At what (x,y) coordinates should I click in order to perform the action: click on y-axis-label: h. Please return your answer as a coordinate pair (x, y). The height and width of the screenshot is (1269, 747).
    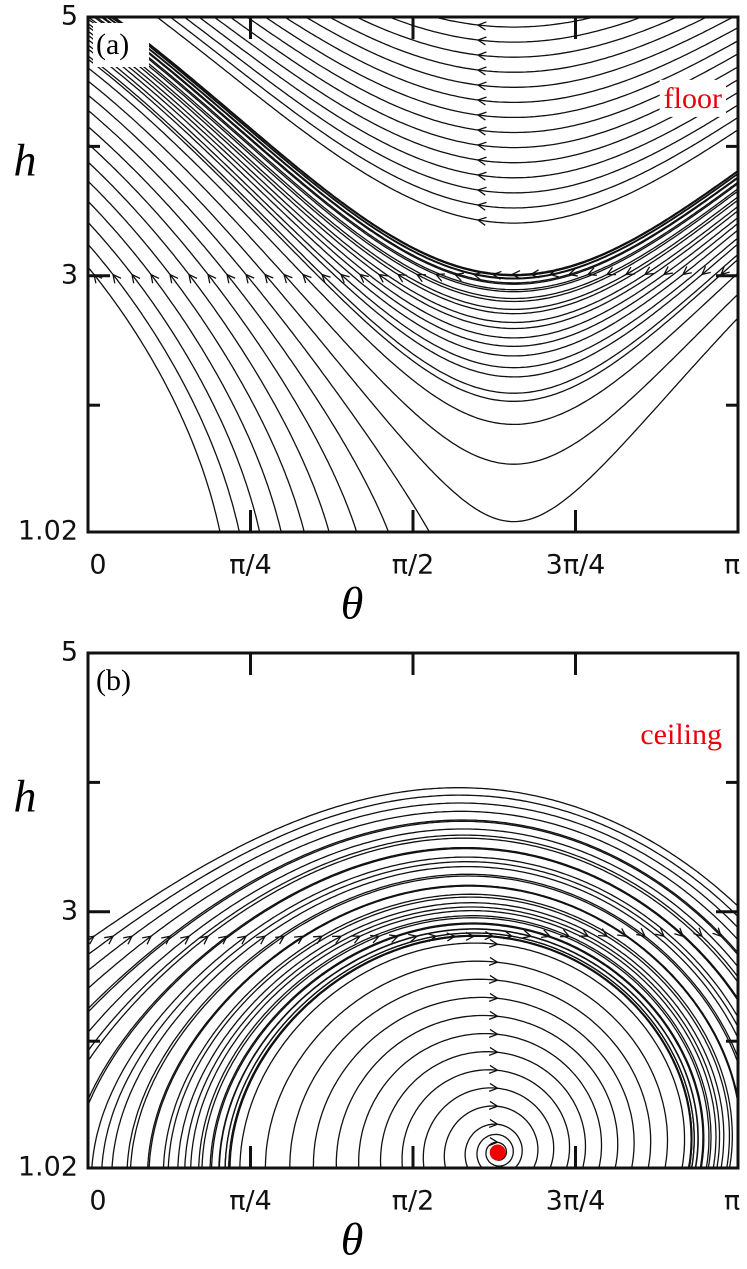
    Looking at the image, I should click on (25, 160).